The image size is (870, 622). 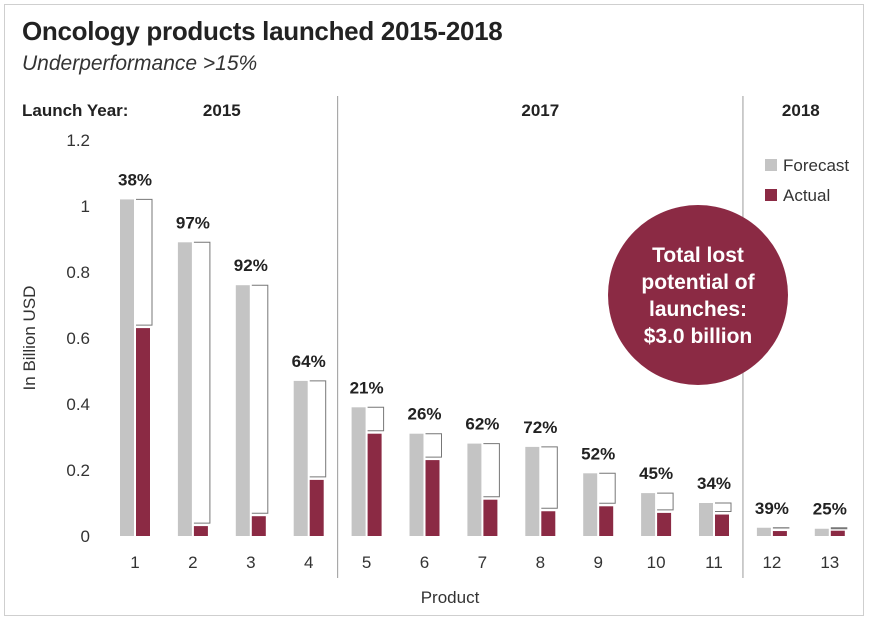 I want to click on y-tick-label: 0.6, so click(x=78, y=338).